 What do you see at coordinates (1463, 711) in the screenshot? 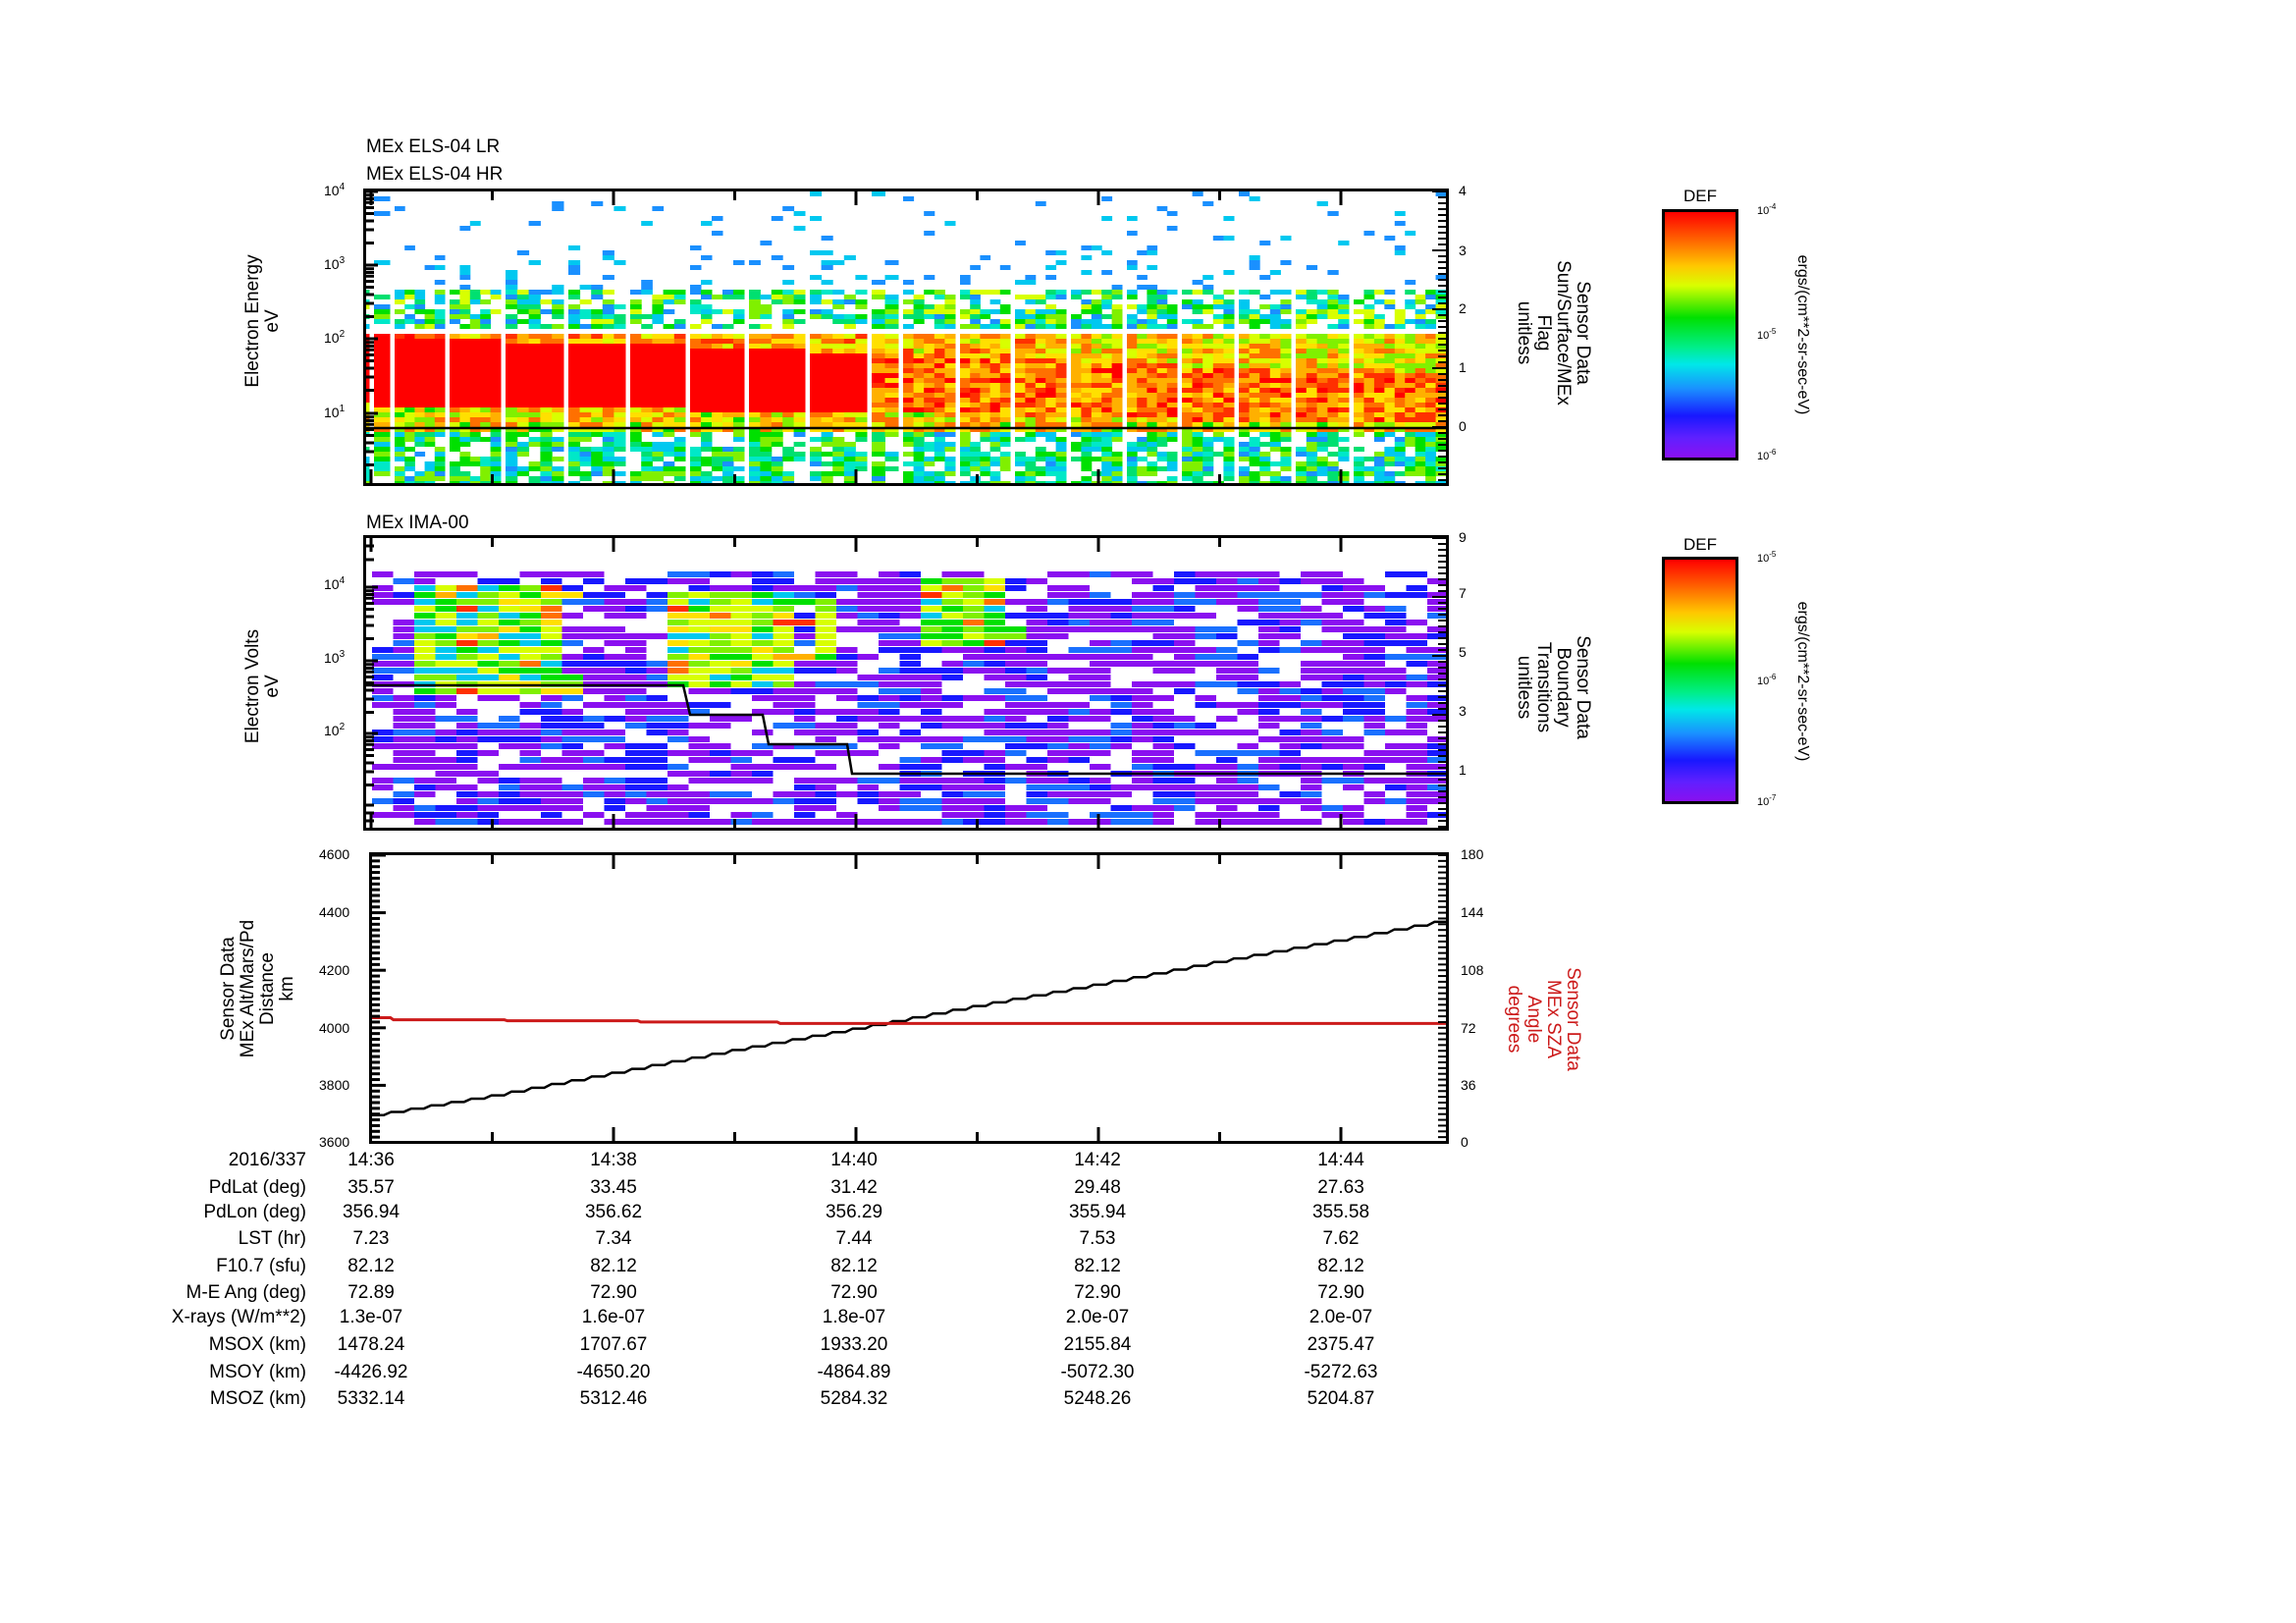
I see `panel2-y2tick-3: 3` at bounding box center [1463, 711].